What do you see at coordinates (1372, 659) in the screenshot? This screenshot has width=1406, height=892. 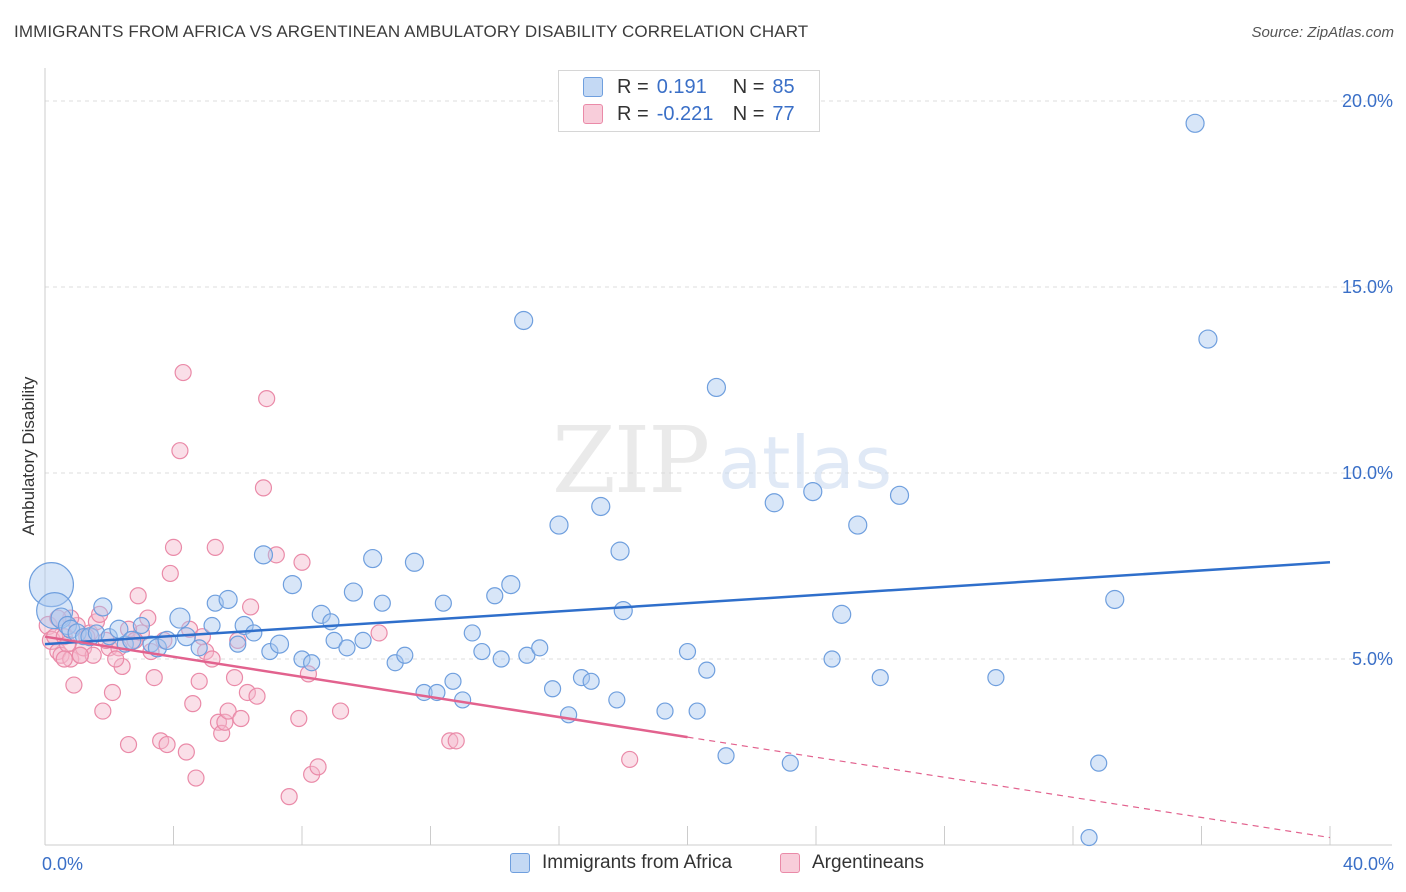 I see `y-tick-label: 5.0%` at bounding box center [1372, 659].